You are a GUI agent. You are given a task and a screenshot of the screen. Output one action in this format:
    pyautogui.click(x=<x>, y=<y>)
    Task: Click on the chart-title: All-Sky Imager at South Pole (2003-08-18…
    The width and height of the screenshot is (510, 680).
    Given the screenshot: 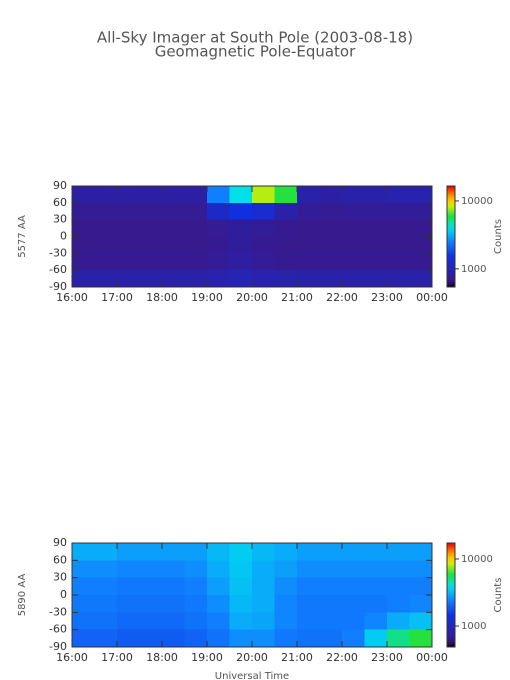 What is the action you would take?
    pyautogui.click(x=255, y=38)
    